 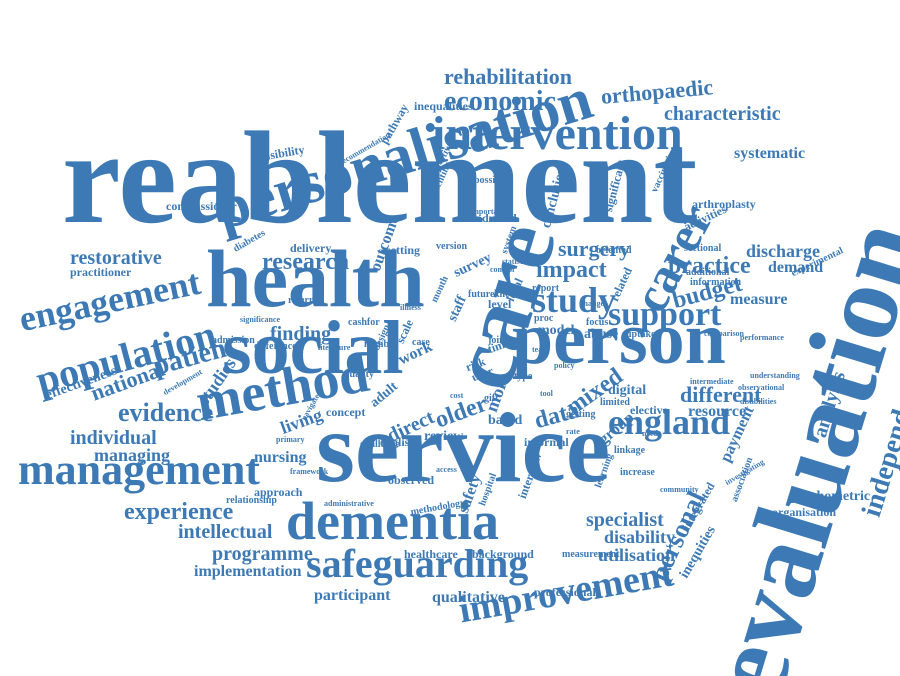 I want to click on word-change: change, so click(x=592, y=303).